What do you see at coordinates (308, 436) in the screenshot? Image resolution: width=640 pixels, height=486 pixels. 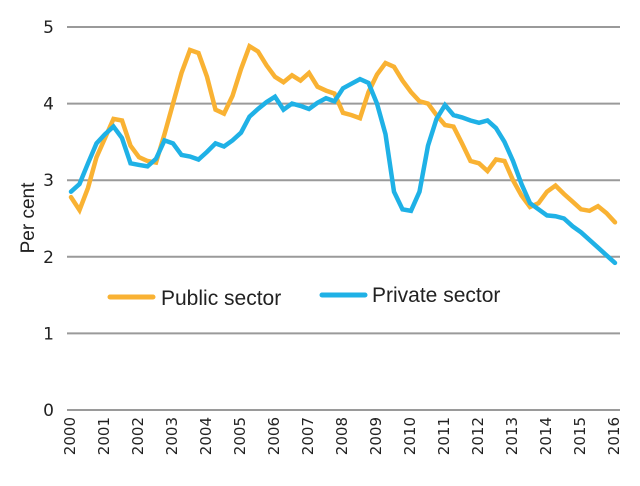 I see `x-tick-label: 2007` at bounding box center [308, 436].